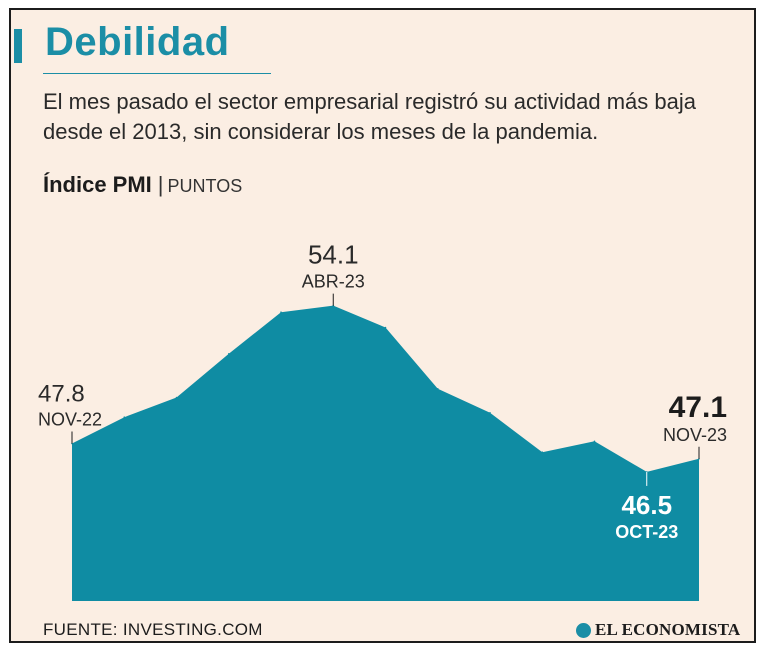 The image size is (768, 655). What do you see at coordinates (698, 407) in the screenshot?
I see `annotation-value-nov-23: 47.1` at bounding box center [698, 407].